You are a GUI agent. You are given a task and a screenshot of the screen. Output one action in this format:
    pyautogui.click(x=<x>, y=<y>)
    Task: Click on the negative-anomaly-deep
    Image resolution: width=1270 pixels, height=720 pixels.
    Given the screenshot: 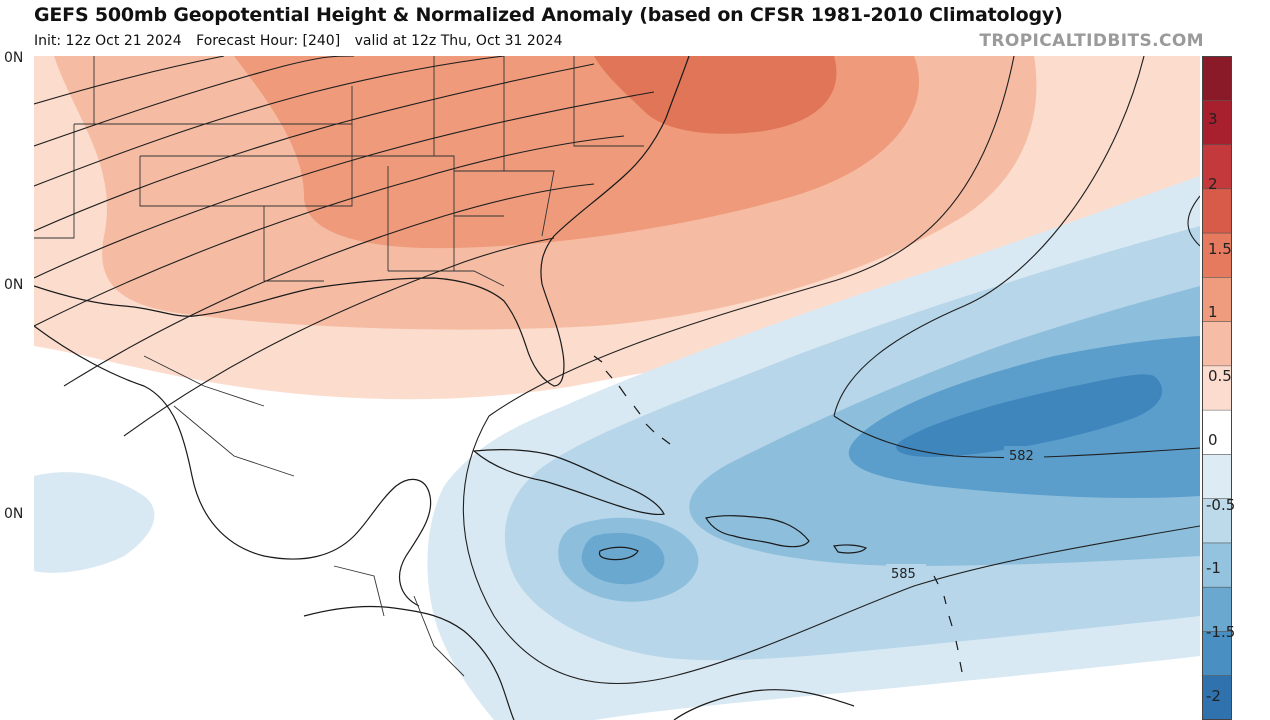 What is the action you would take?
    pyautogui.click(x=1029, y=415)
    